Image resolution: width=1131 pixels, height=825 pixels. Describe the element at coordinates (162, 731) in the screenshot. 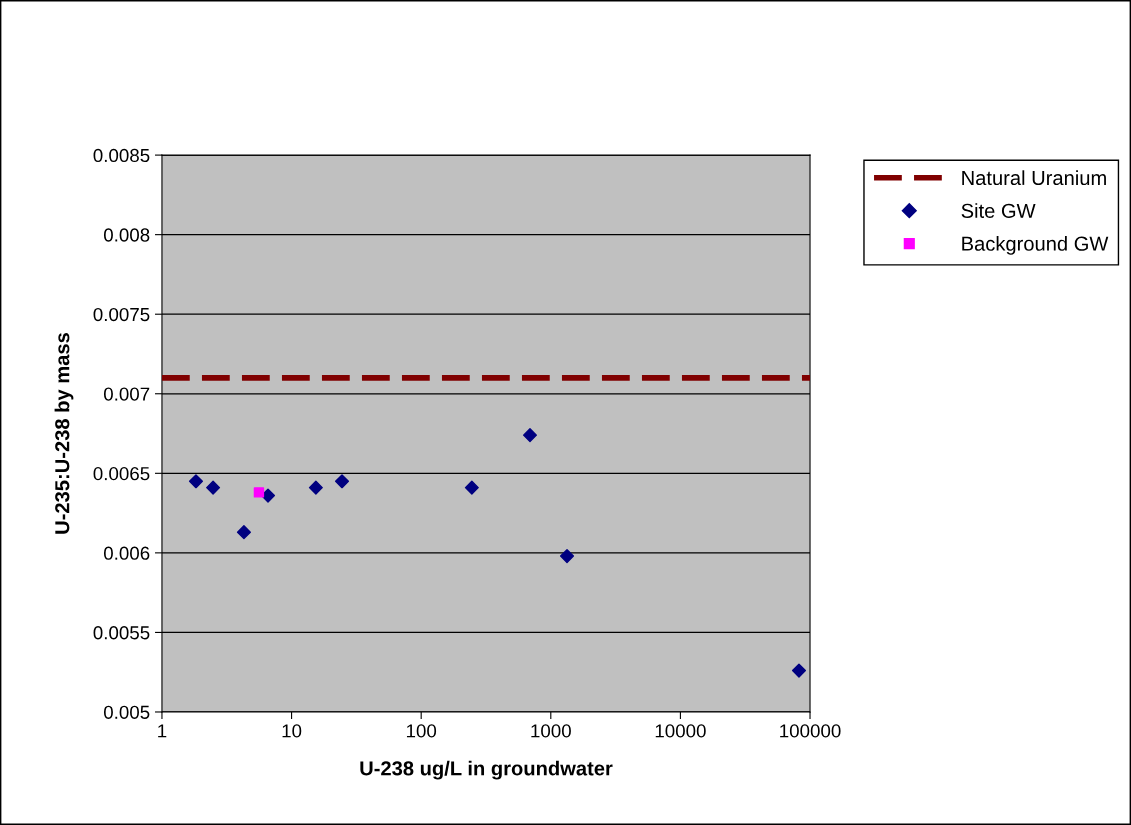

I see `x-tick-label: 1` at that location.